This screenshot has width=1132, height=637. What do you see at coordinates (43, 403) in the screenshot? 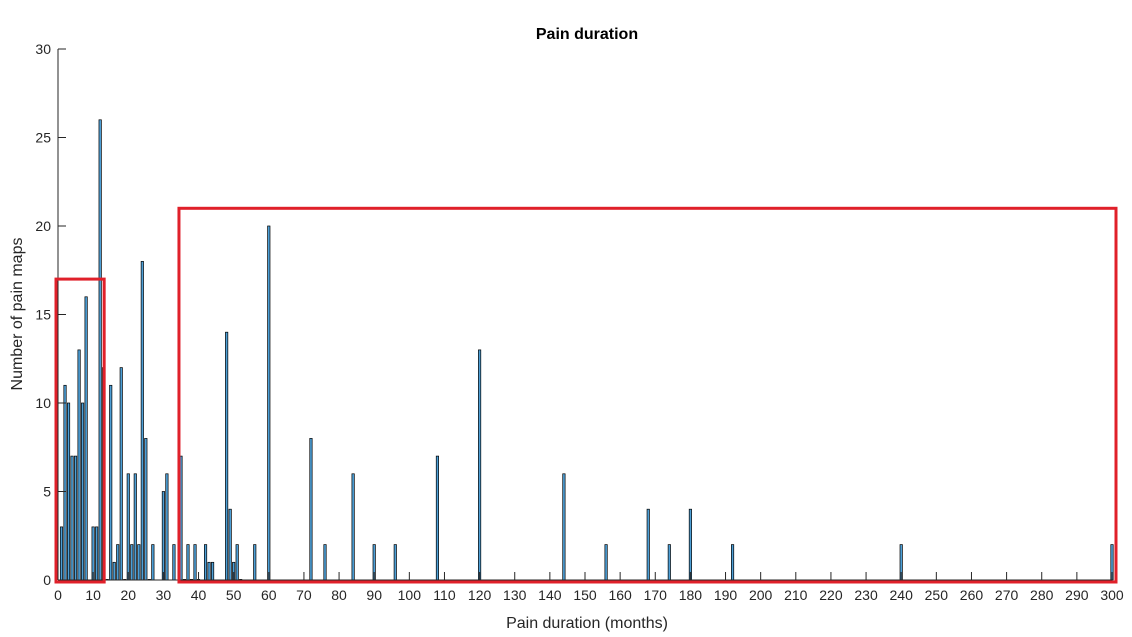
I see `y-tick-label: 10` at bounding box center [43, 403].